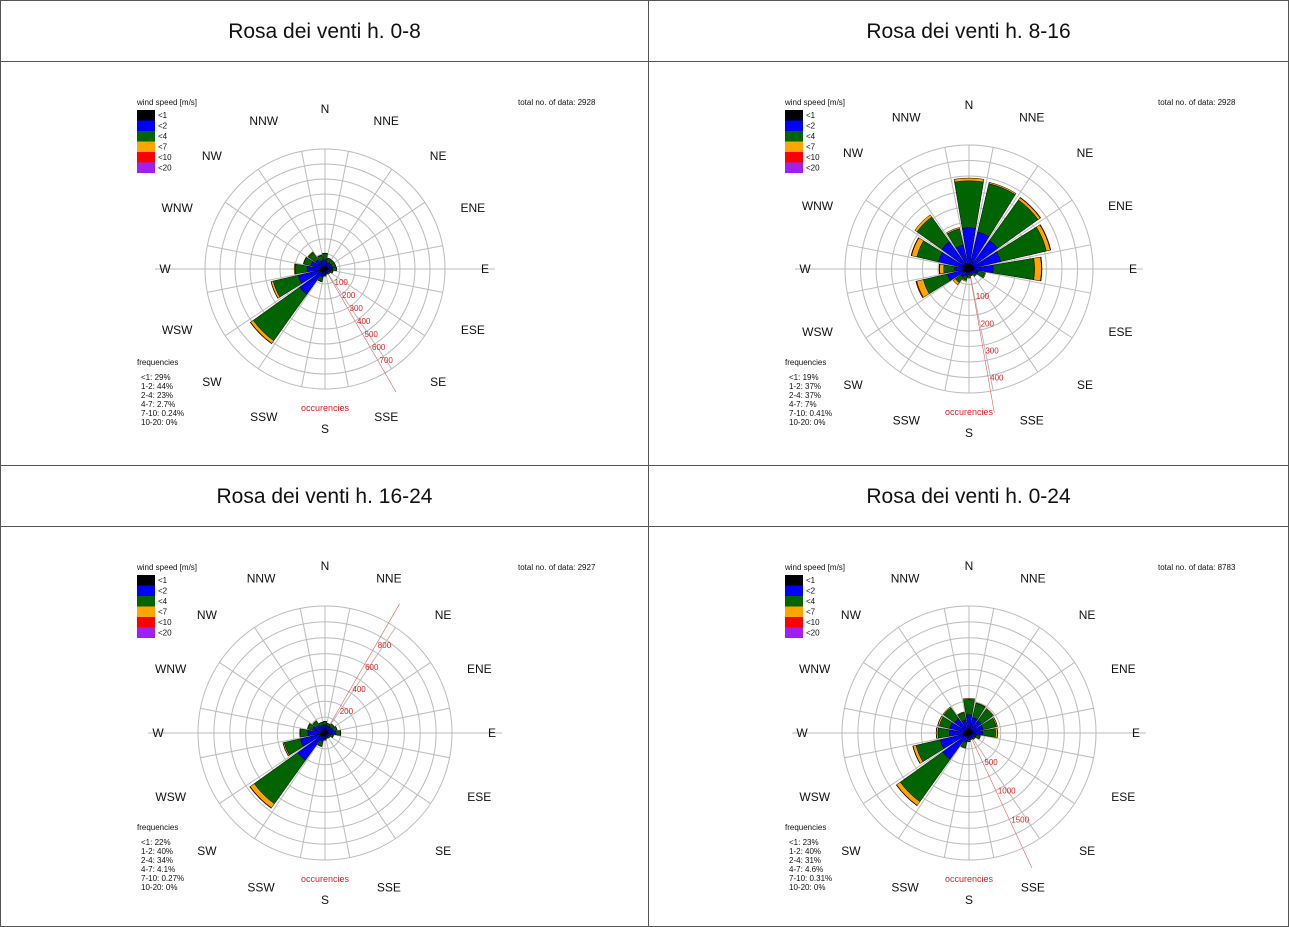 The width and height of the screenshot is (1289, 927). I want to click on direction-label-ssw: SSW, so click(905, 887).